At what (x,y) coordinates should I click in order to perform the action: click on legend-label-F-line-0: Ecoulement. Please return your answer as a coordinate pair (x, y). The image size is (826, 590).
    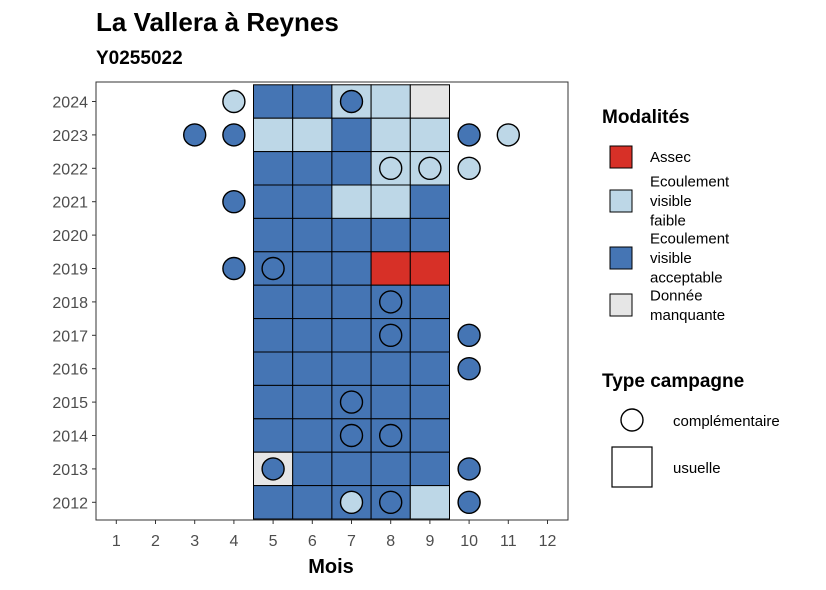
    Looking at the image, I should click on (690, 182).